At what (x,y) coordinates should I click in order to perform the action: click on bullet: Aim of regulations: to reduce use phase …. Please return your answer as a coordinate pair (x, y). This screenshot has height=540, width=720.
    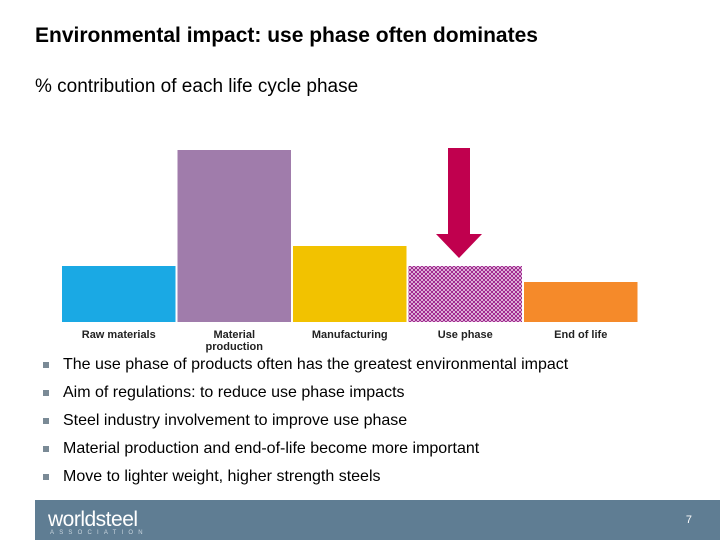
    Looking at the image, I should click on (304, 394).